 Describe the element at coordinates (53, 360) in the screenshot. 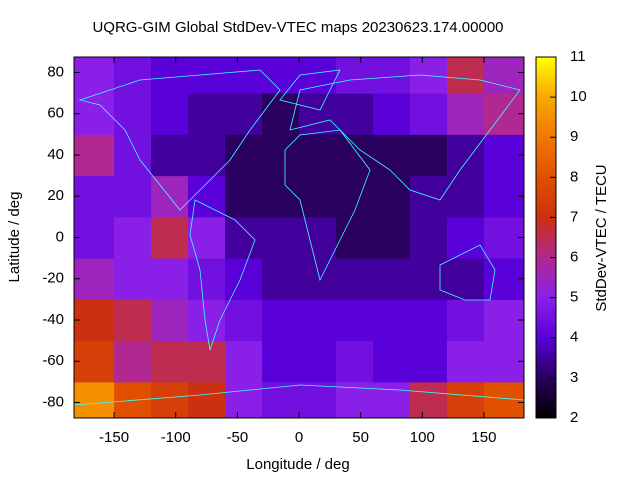

I see `y-tick-label: -60` at that location.